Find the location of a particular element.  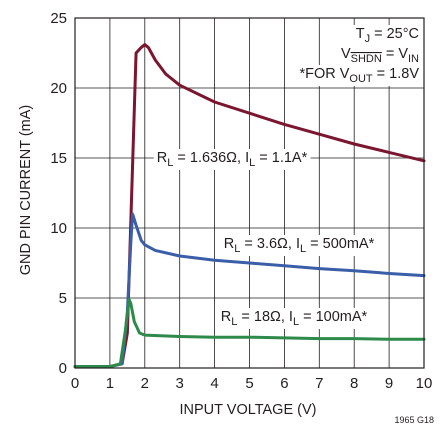

condition-vshdn: VSHDN = VIN is located at coordinates (380, 55).